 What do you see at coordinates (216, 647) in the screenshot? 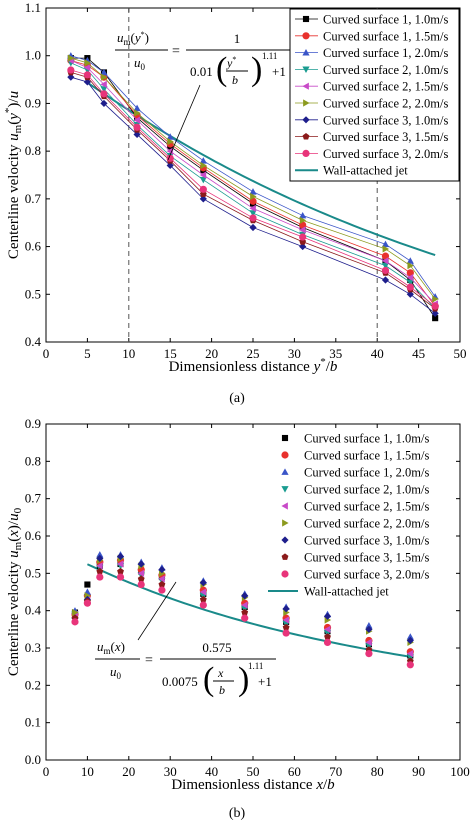
I see `eq-rhs-numerator: 0.575` at bounding box center [216, 647].